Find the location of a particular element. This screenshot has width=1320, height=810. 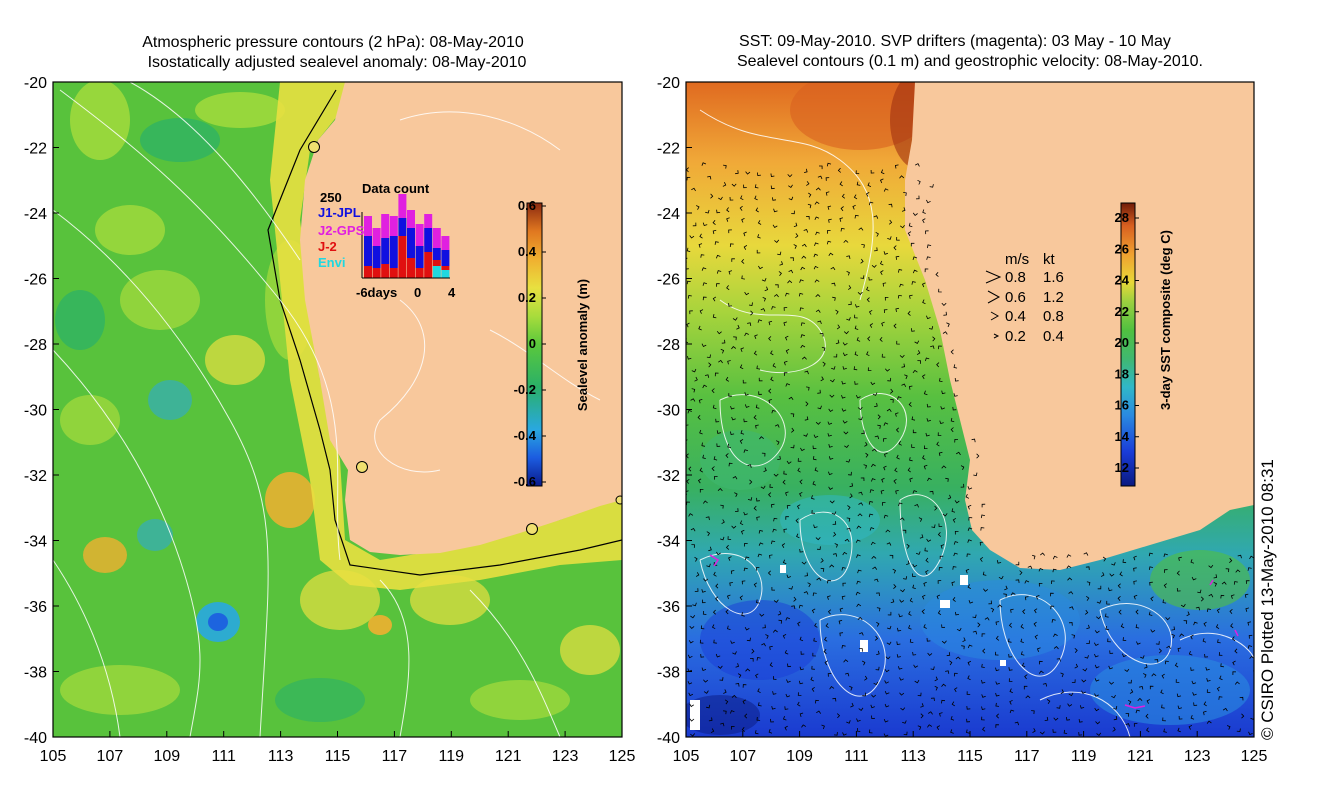

sla-colorbar-ticks: 0.6 0.4 0.2 0 -0.2 -0.4 -0.6 is located at coordinates (530, 343).